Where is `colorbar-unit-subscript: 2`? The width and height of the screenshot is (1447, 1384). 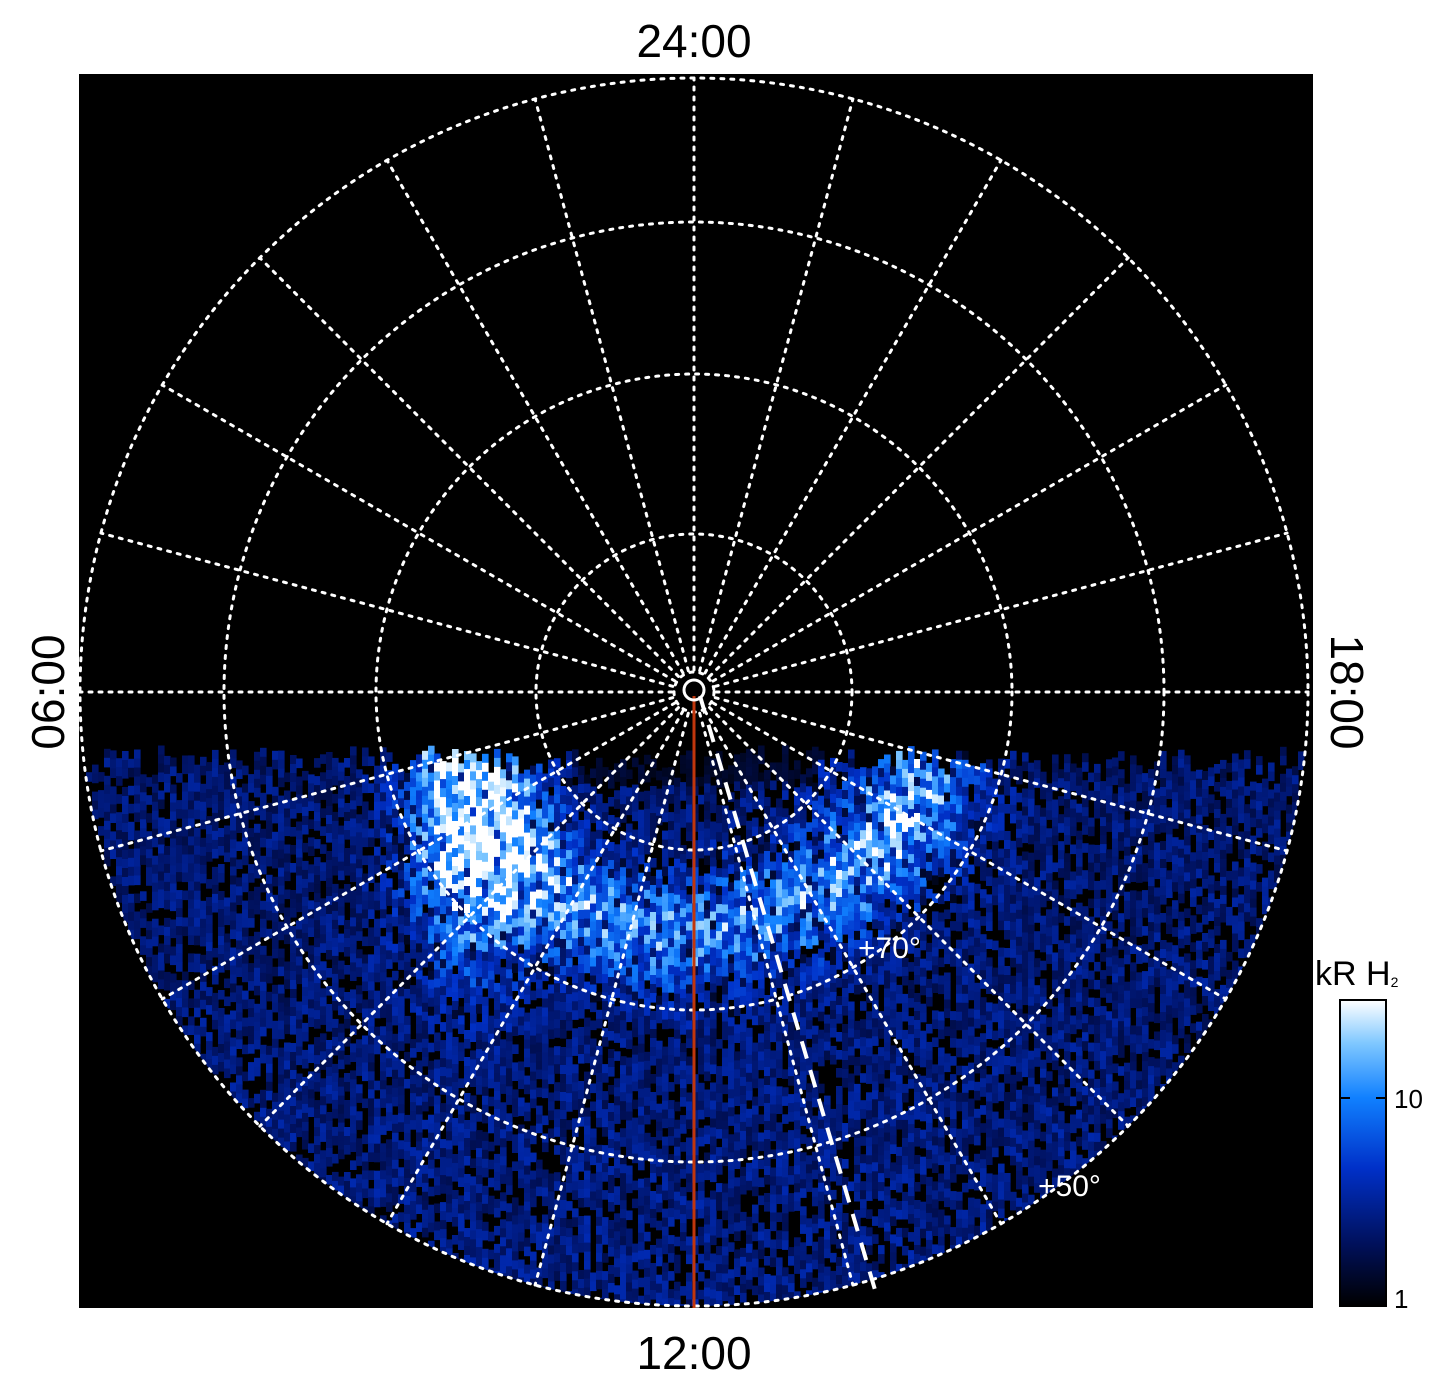 colorbar-unit-subscript: 2 is located at coordinates (1394, 982).